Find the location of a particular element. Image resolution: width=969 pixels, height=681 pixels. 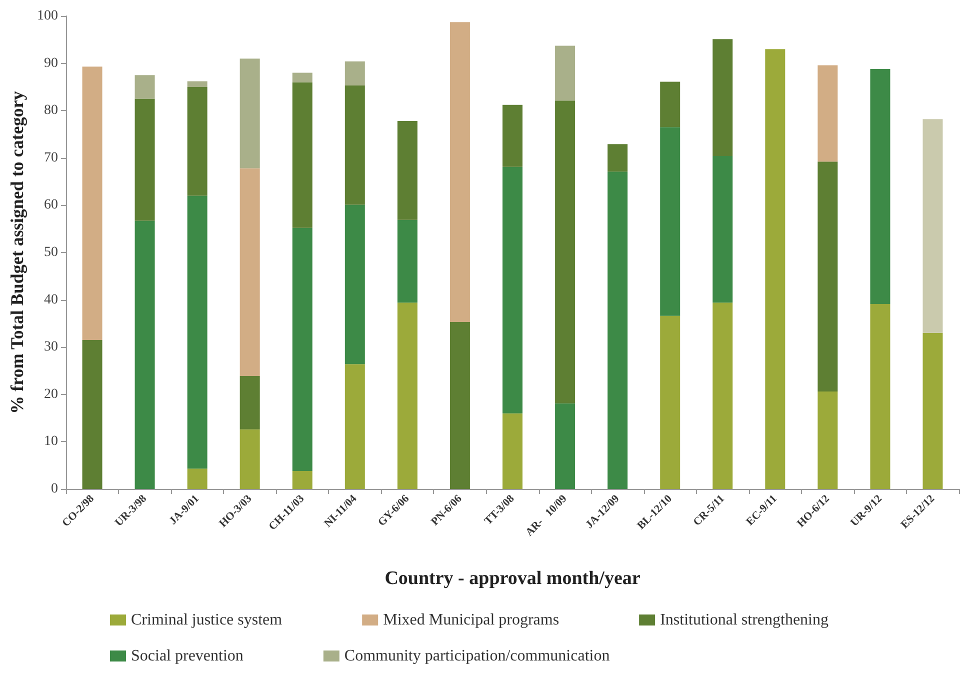

legend-label: Community participation/communication is located at coordinates (477, 656).